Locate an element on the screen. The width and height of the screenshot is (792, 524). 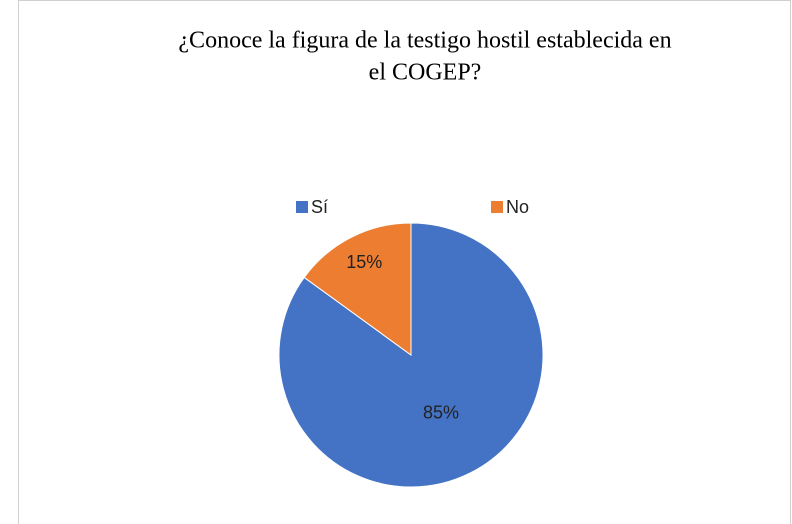
data-label: 85% is located at coordinates (441, 413).